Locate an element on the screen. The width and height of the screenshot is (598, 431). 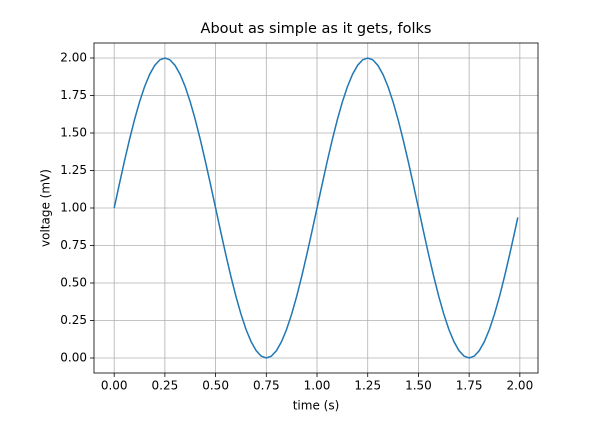
chart-title: About as simple as it gets, folks is located at coordinates (316, 29).